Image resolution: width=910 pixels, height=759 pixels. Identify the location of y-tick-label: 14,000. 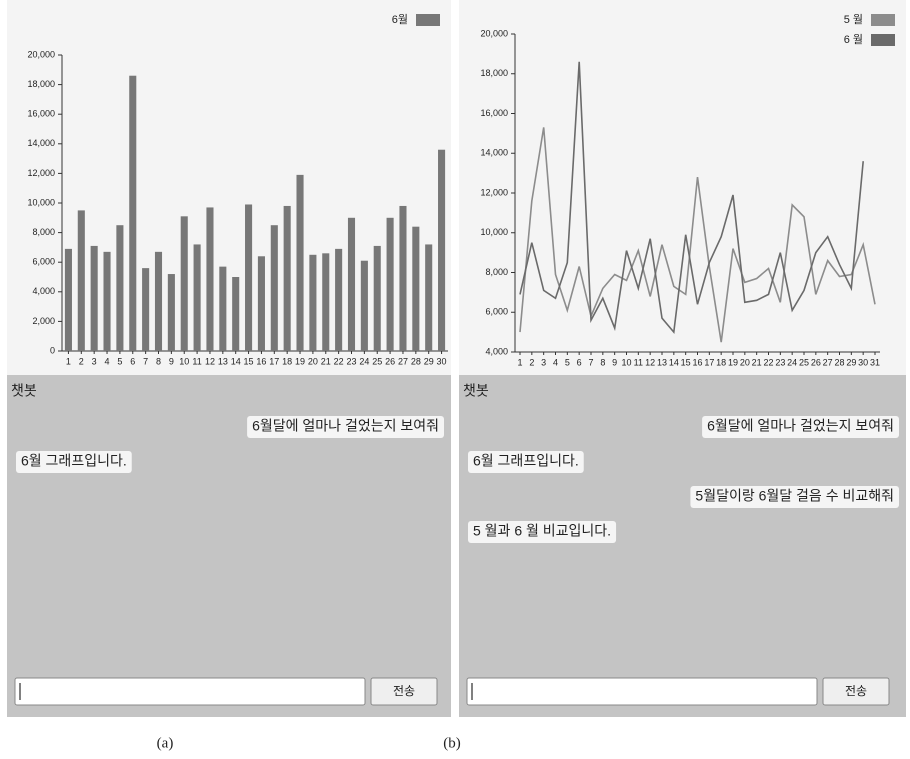
(41, 143).